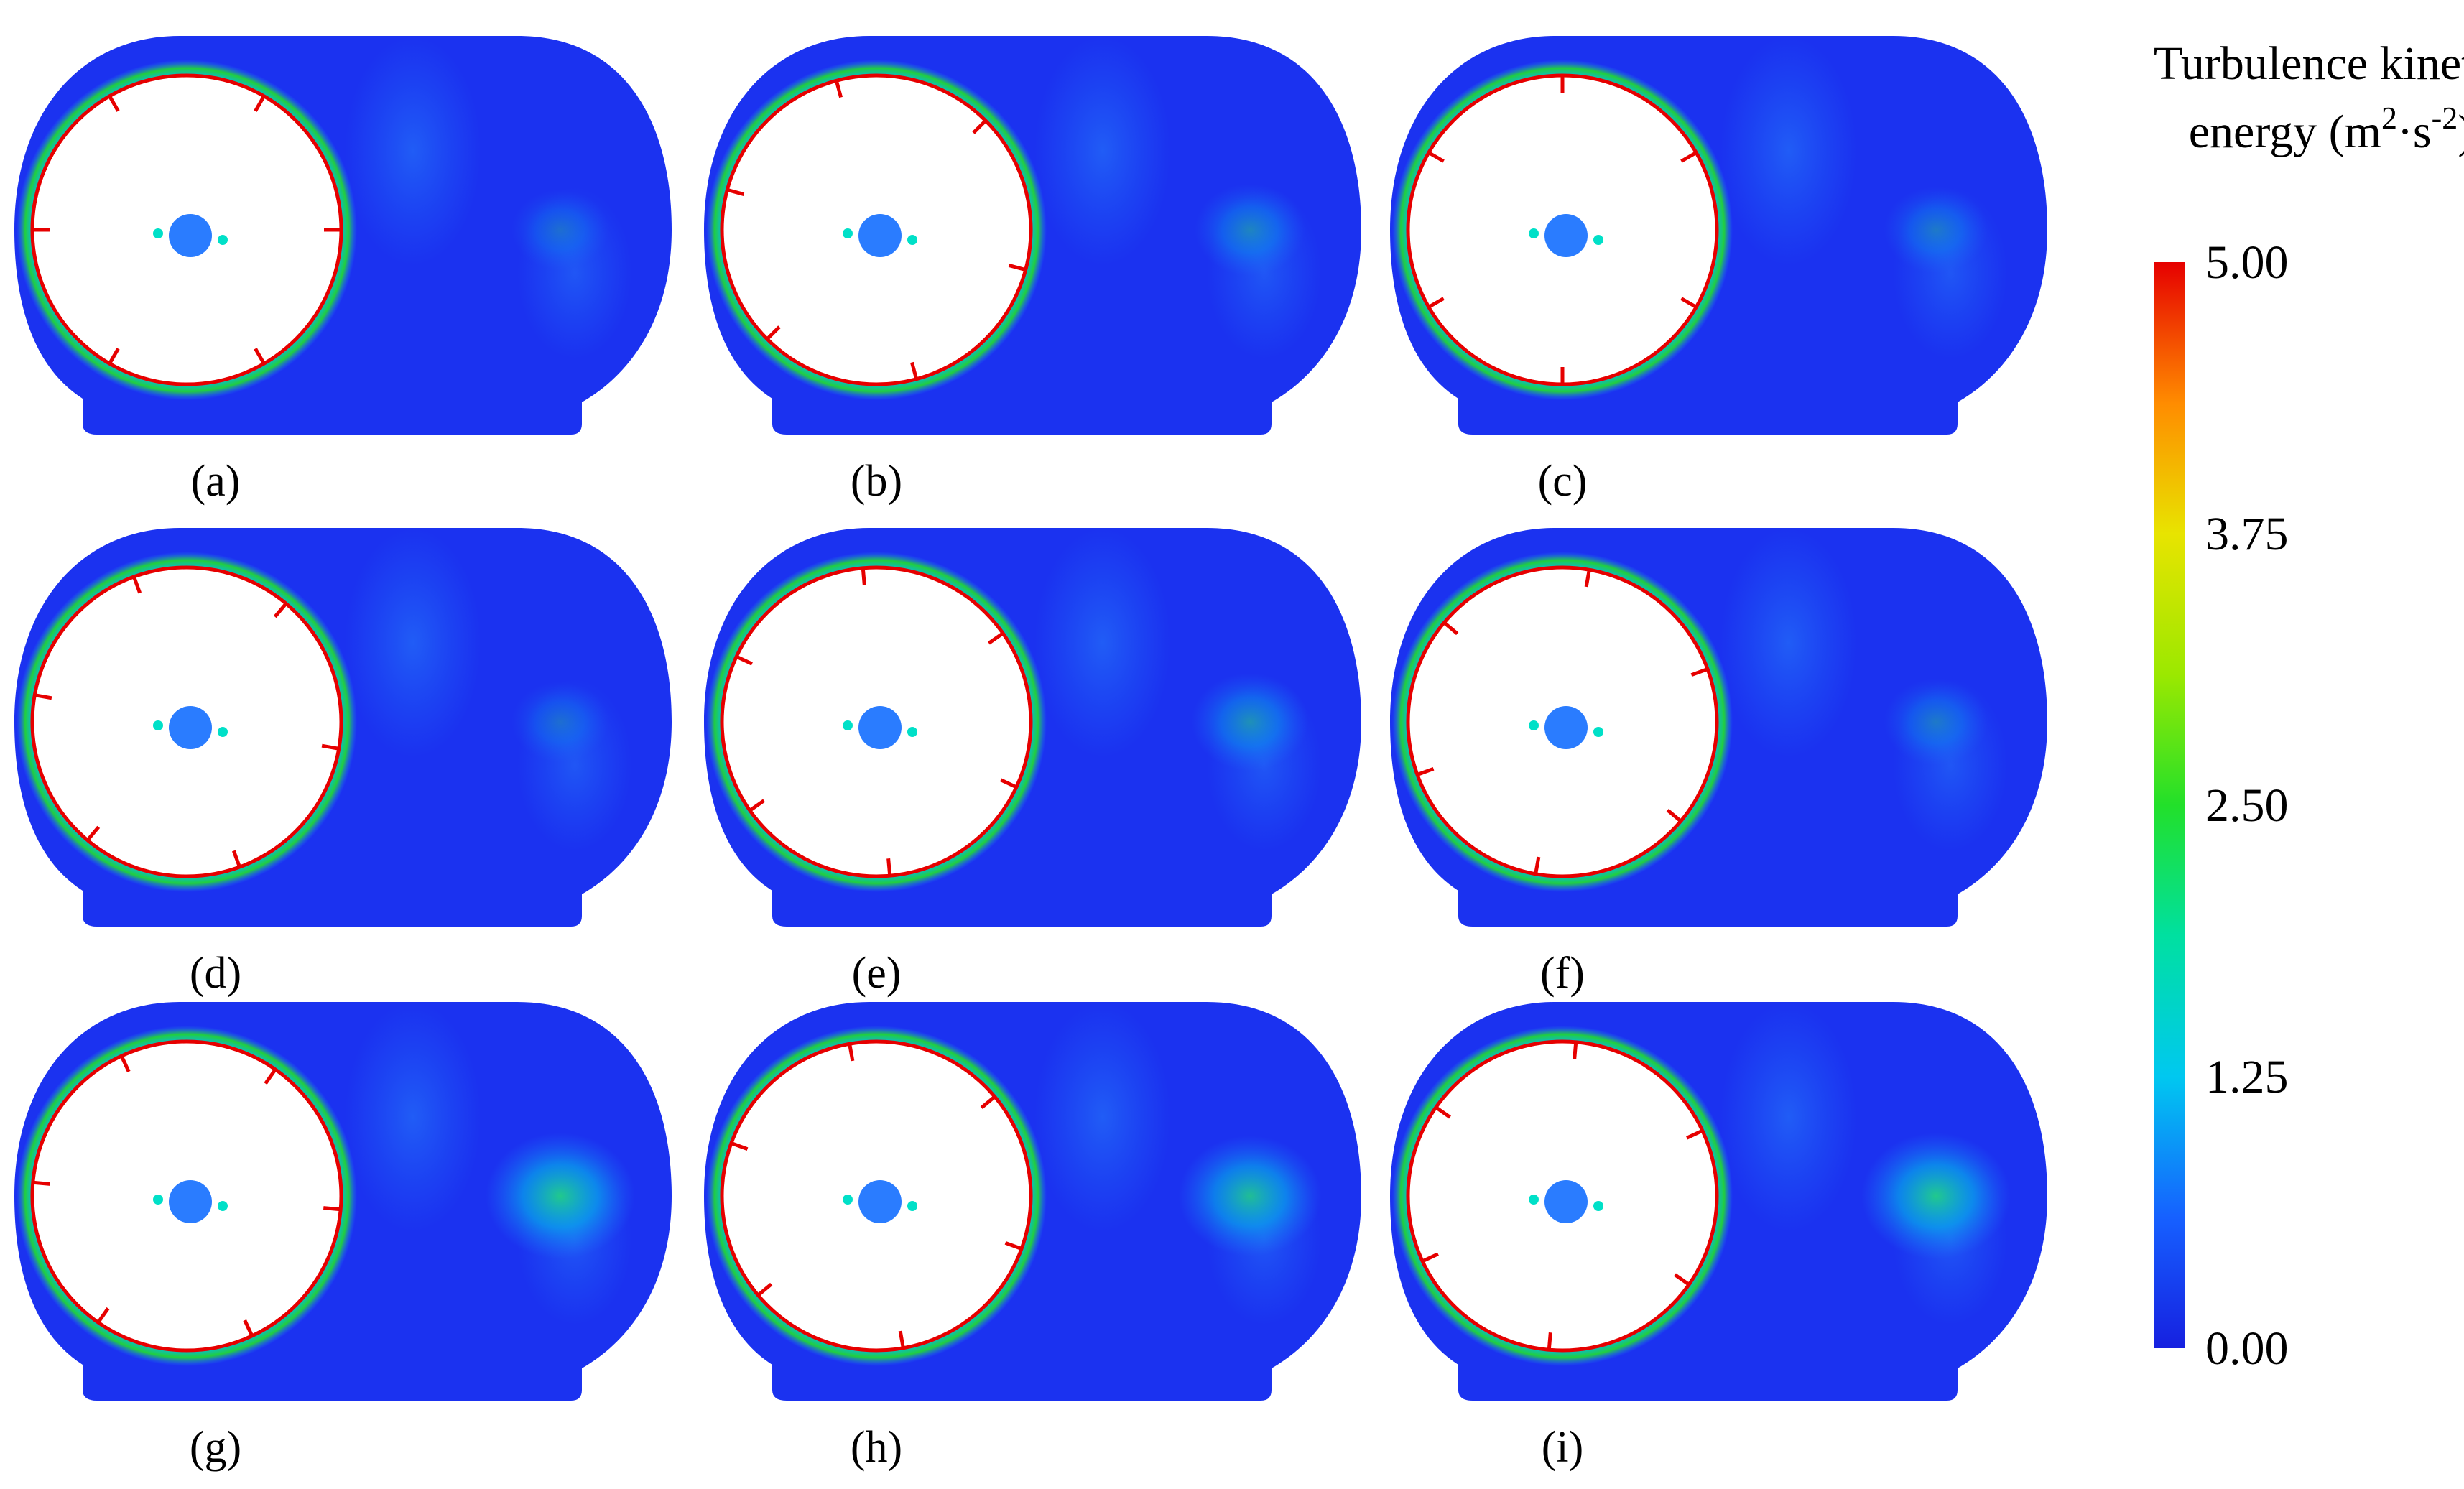  I want to click on legend-title-line1: Turbulence kinetic, so click(2309, 63).